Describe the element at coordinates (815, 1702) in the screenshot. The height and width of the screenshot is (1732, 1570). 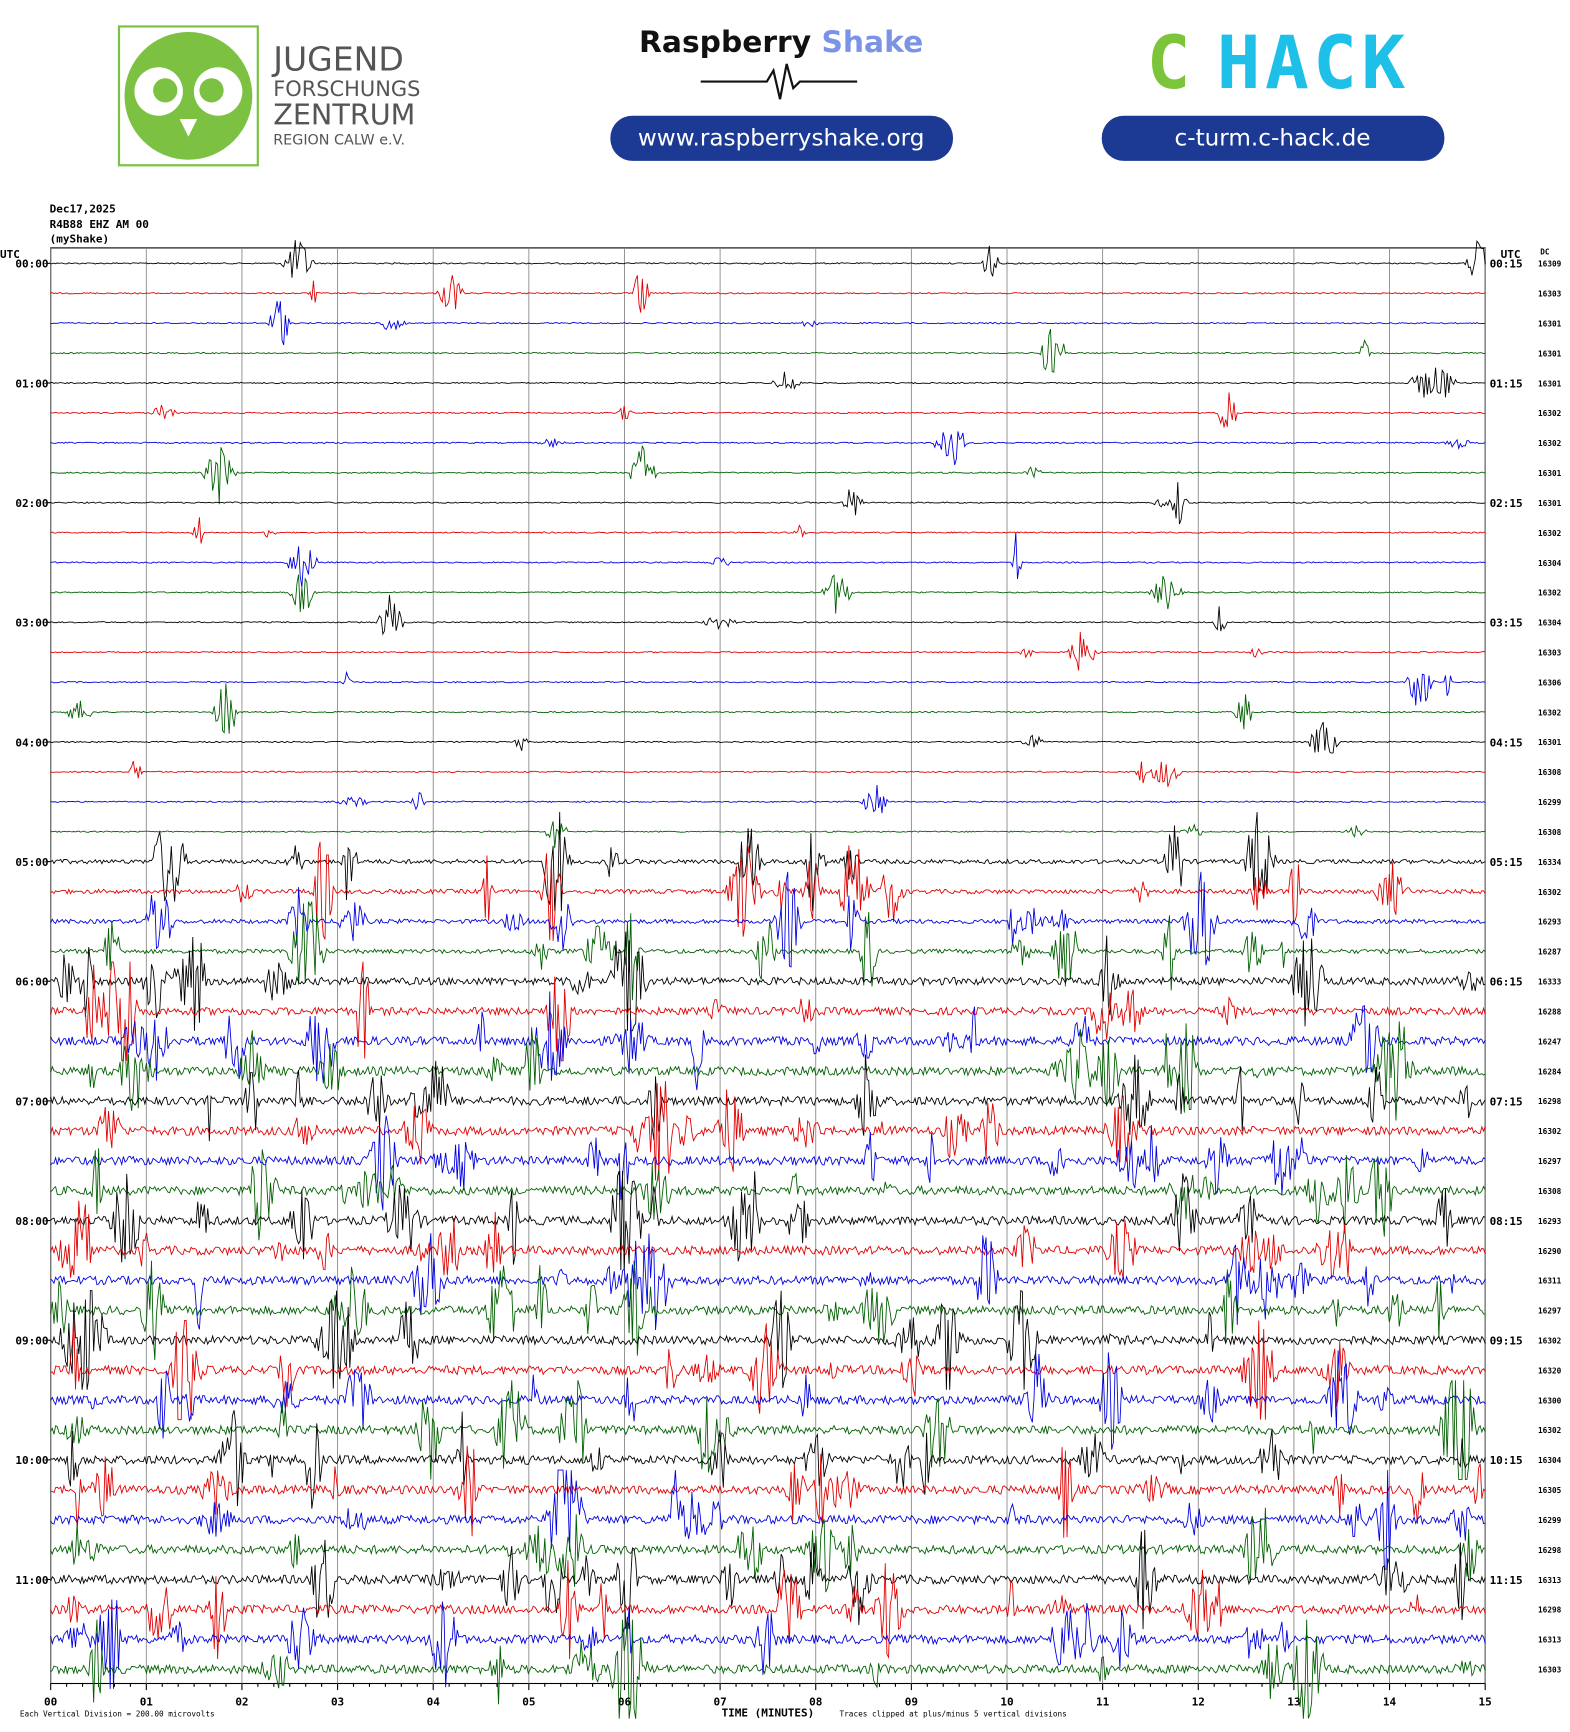
I see `x-tick-label: 08` at that location.